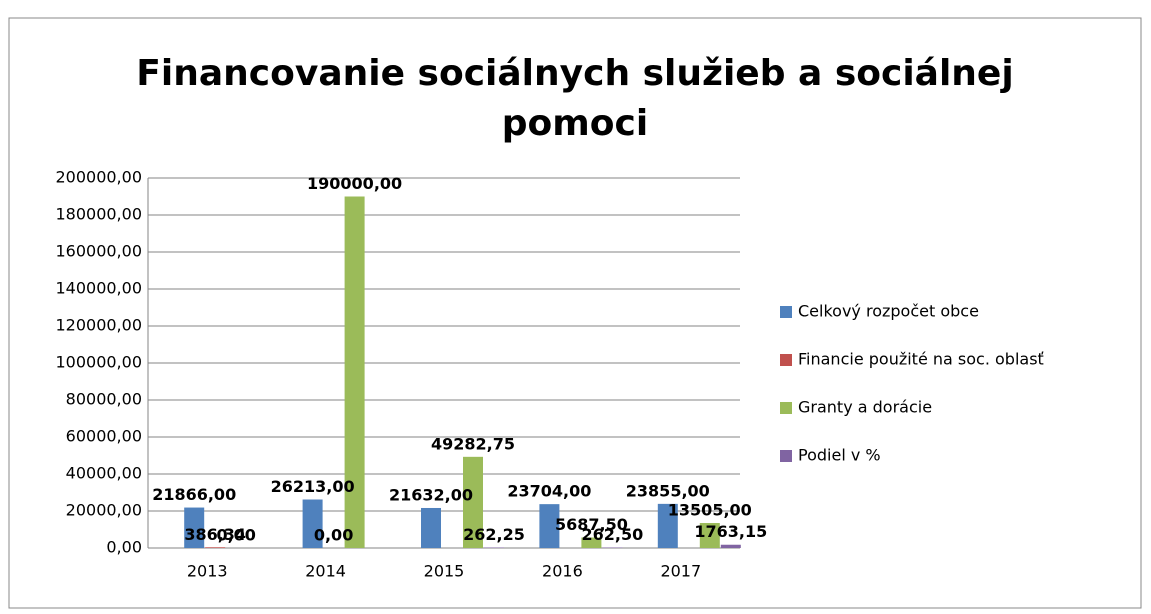  I want to click on y-tick-label: 140000,00, so click(98, 288).